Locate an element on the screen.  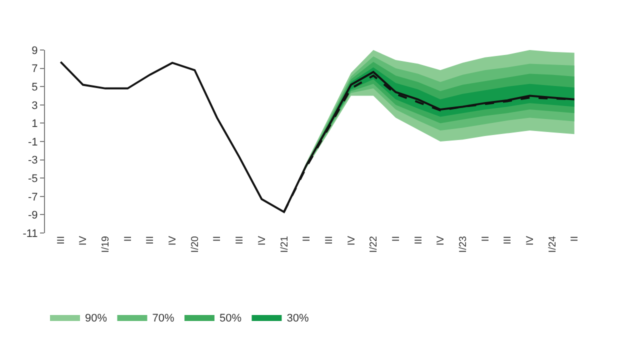
x-tick-label: I/19 is located at coordinates (106, 244).